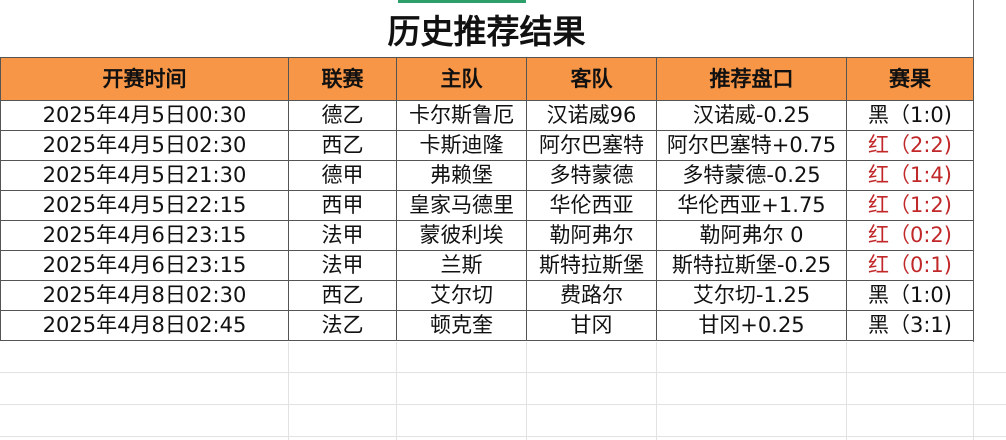  Describe the element at coordinates (910, 265) in the screenshot. I see `cell-result: 红（0:1)` at that location.